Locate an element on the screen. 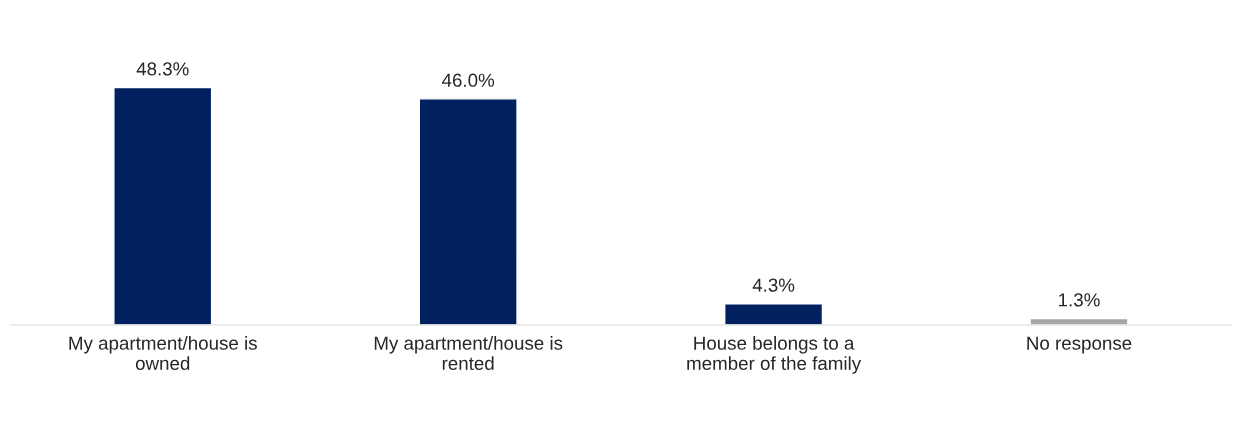 Image resolution: width=1253 pixels, height=422 pixels. data-label: 46.0% is located at coordinates (468, 80).